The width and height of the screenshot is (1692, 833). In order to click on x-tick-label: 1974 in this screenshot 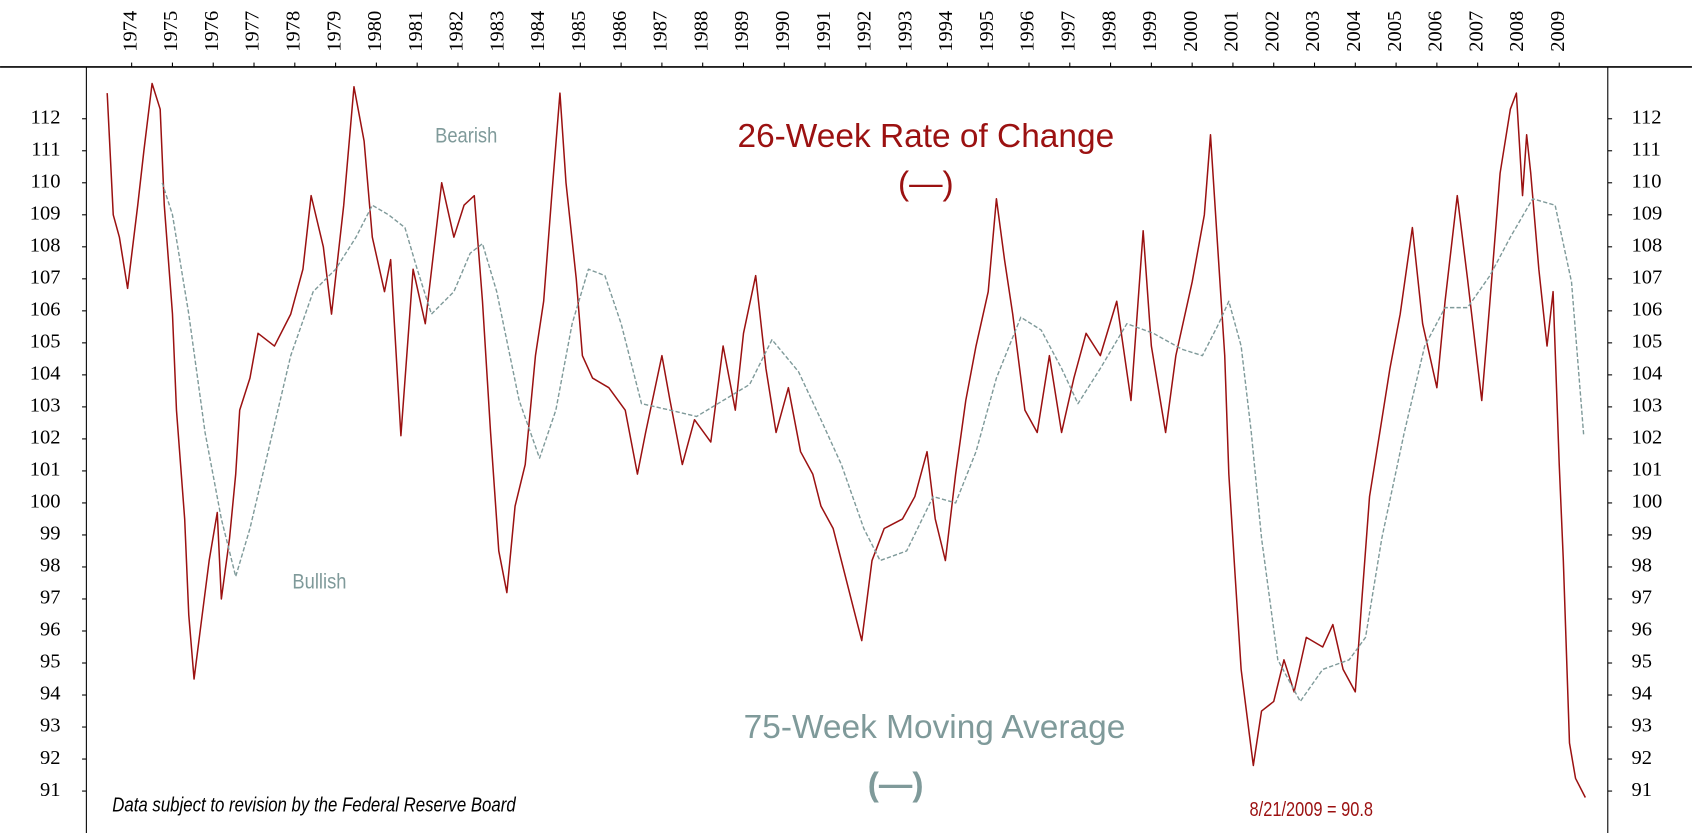, I will do `click(130, 31)`.